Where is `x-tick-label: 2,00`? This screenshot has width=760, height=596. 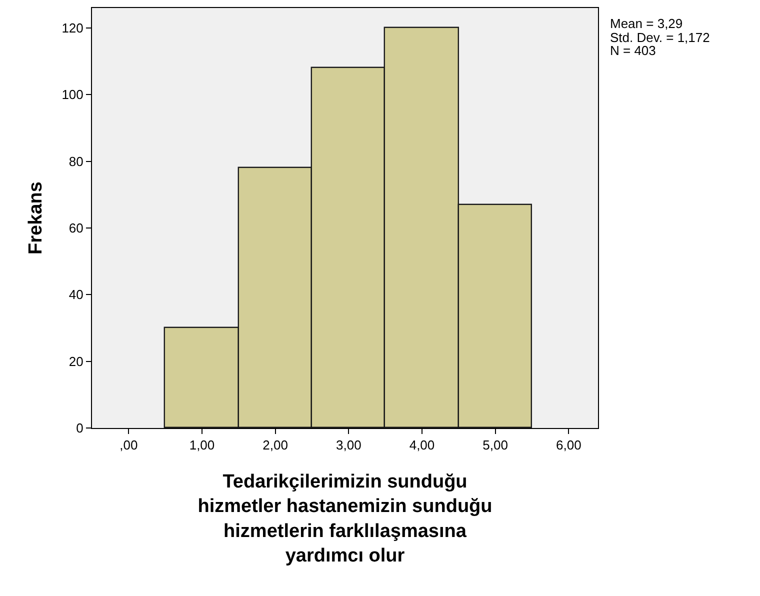
x-tick-label: 2,00 is located at coordinates (275, 445).